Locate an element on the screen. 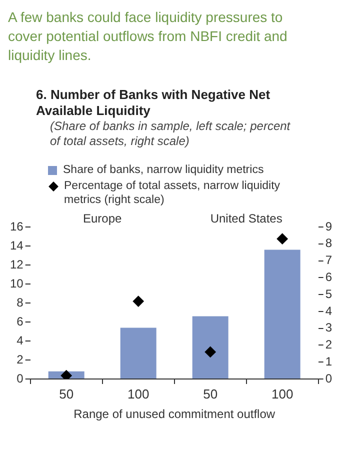 This screenshot has height=463, width=342. text: A few banks could face liquidity pressures to cover potential outflows from NBFI credit and liquidity lines. is located at coordinates (148, 36).